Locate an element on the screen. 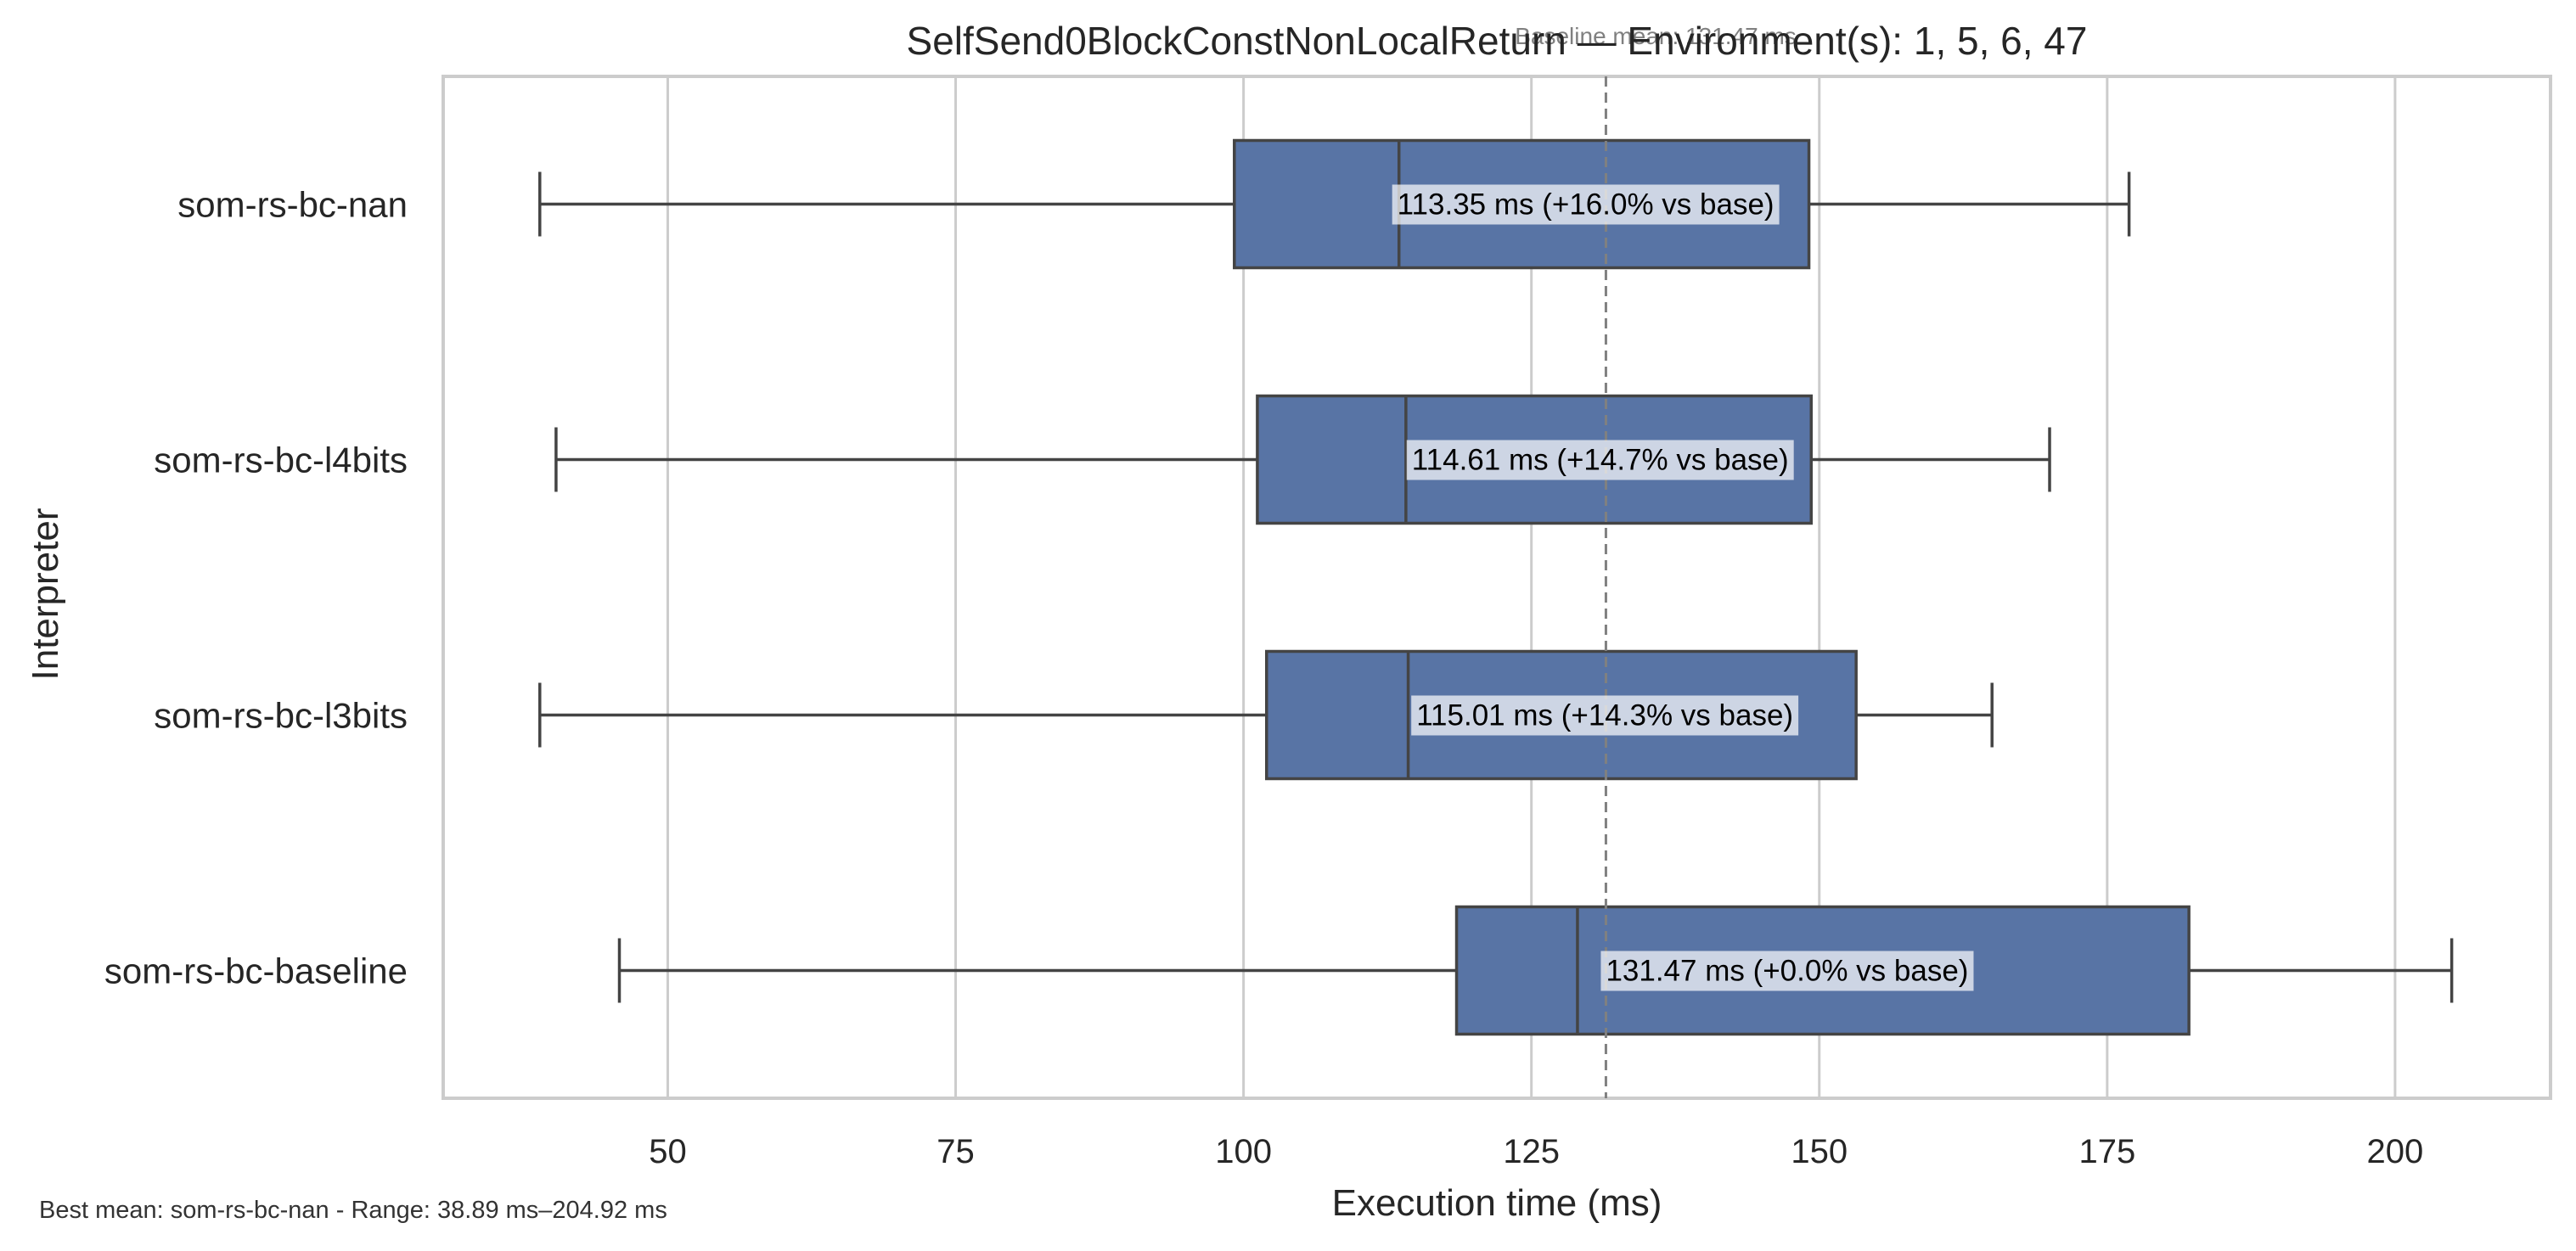 This screenshot has height=1251, width=2576. x-tick-label: 200 is located at coordinates (2395, 1151).